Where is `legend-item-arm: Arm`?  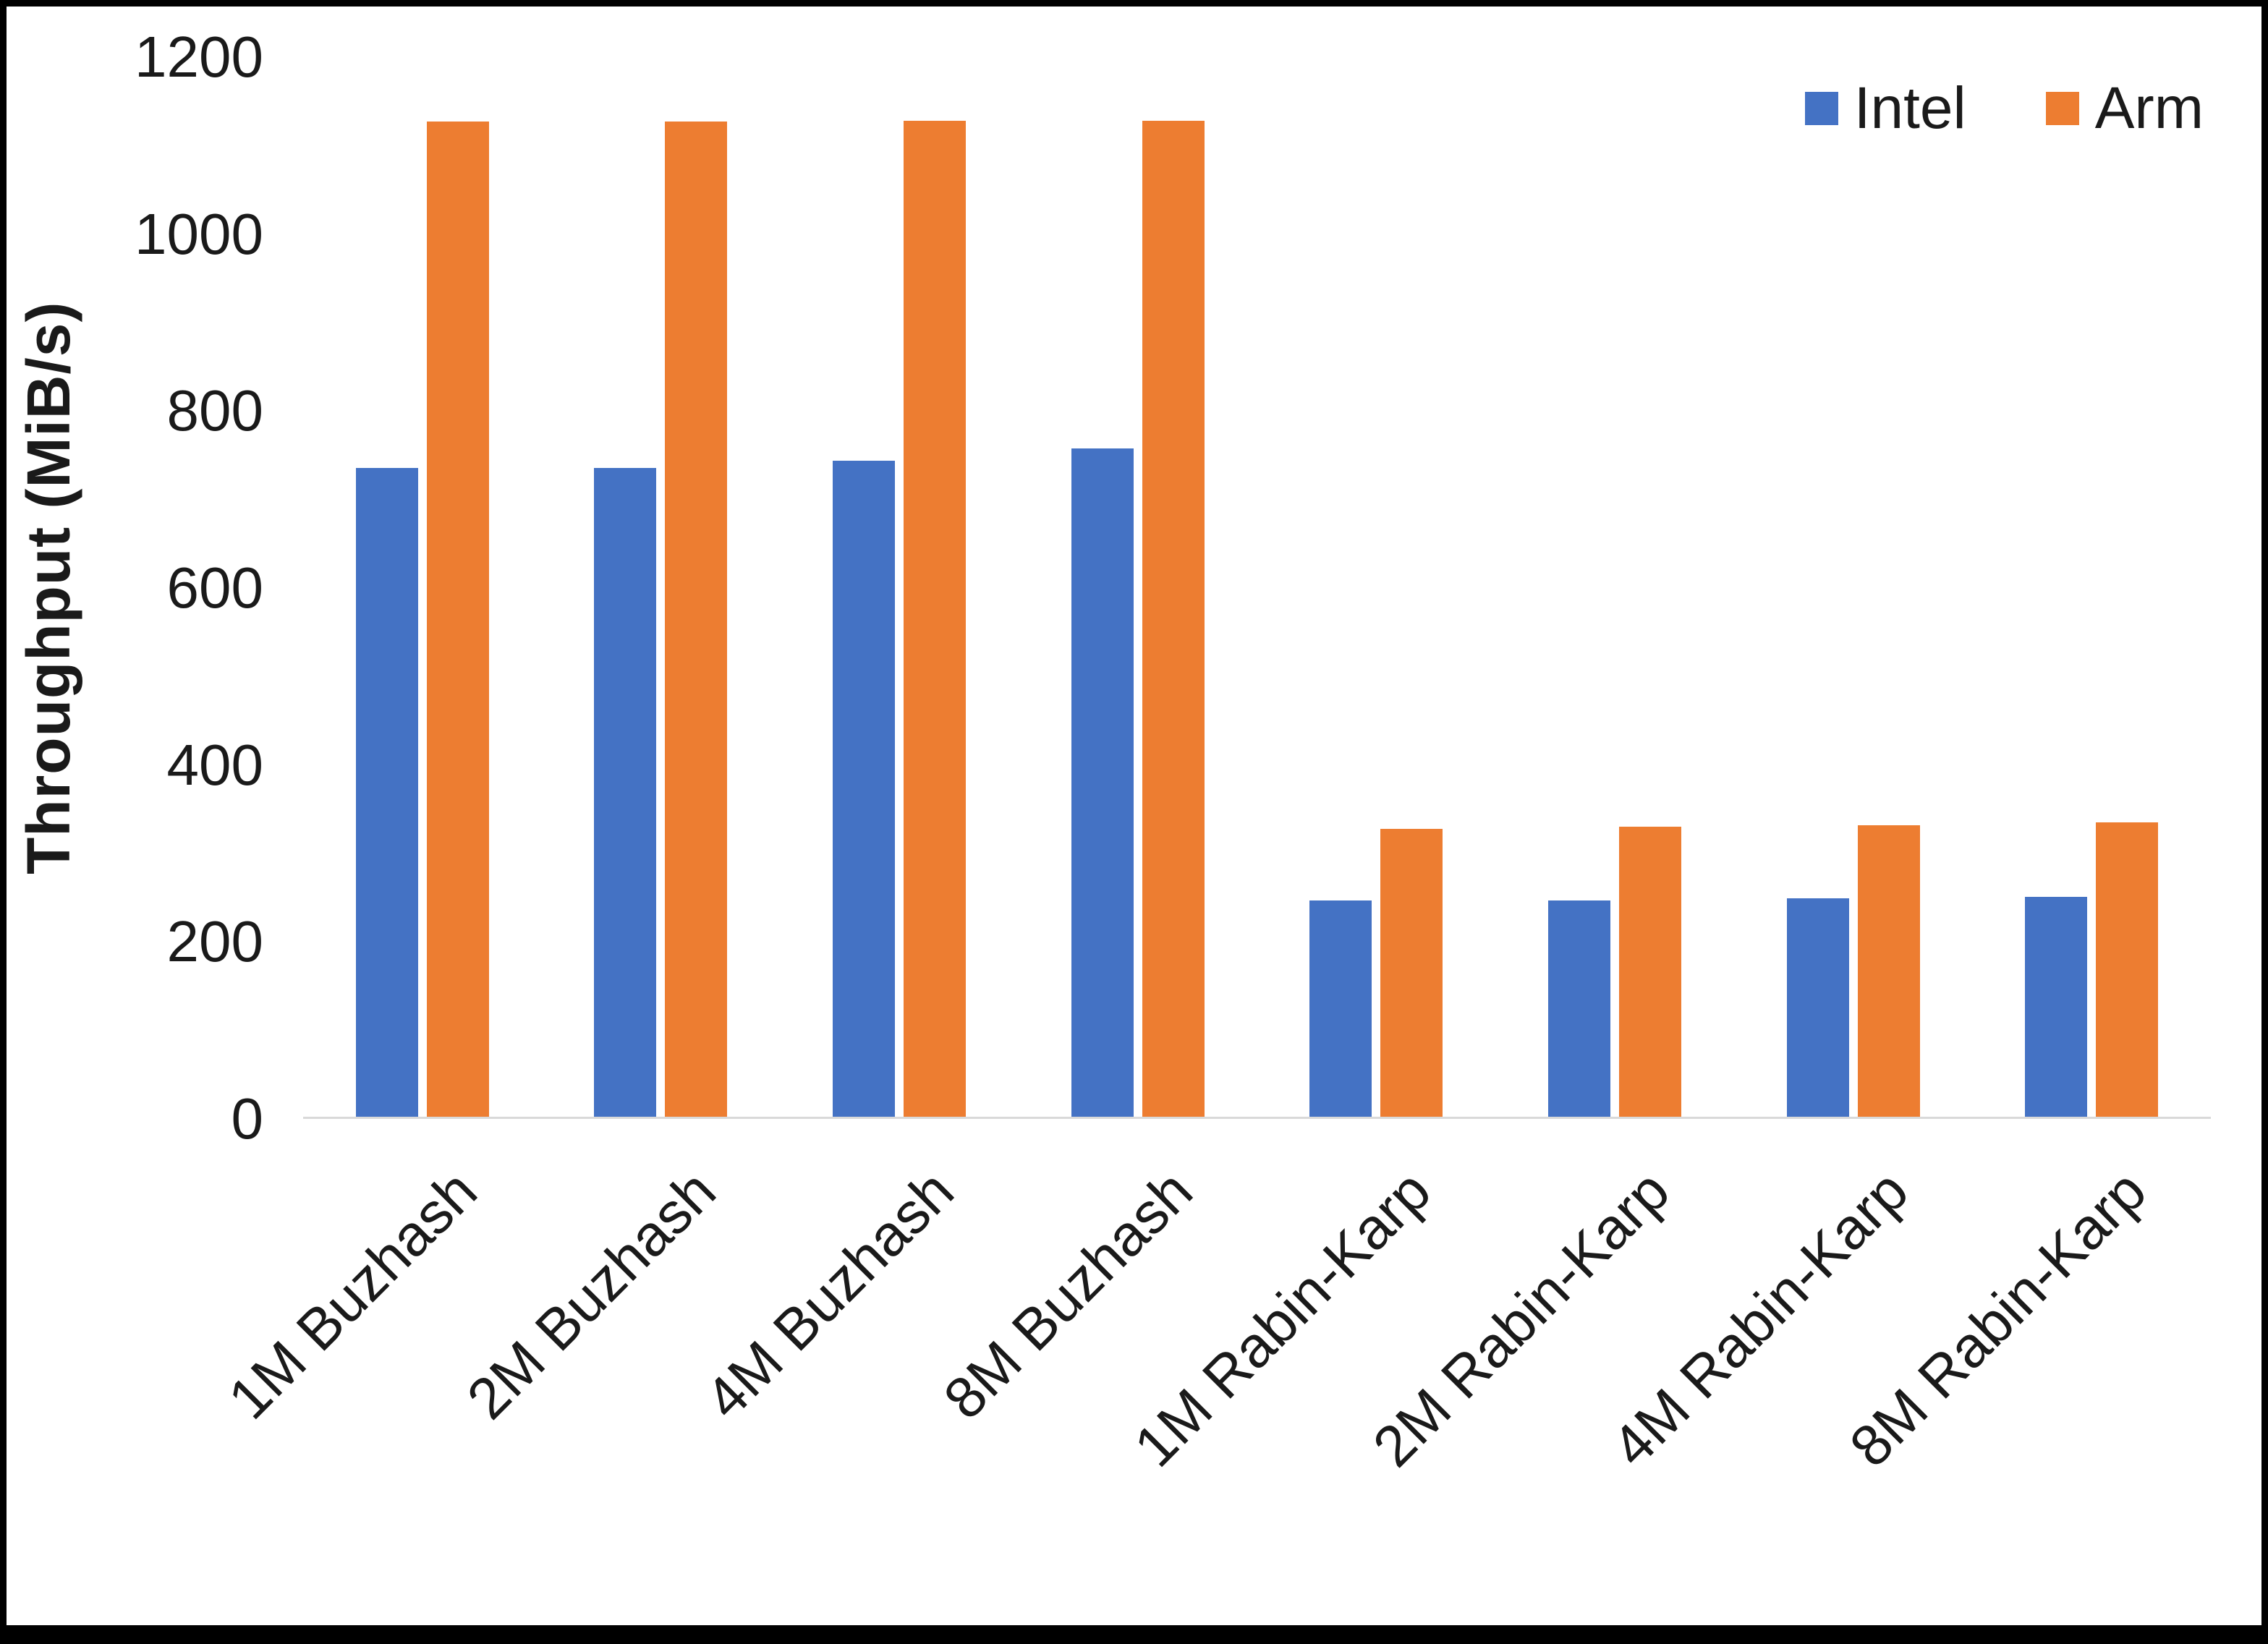
legend-item-arm: Arm is located at coordinates (2124, 108).